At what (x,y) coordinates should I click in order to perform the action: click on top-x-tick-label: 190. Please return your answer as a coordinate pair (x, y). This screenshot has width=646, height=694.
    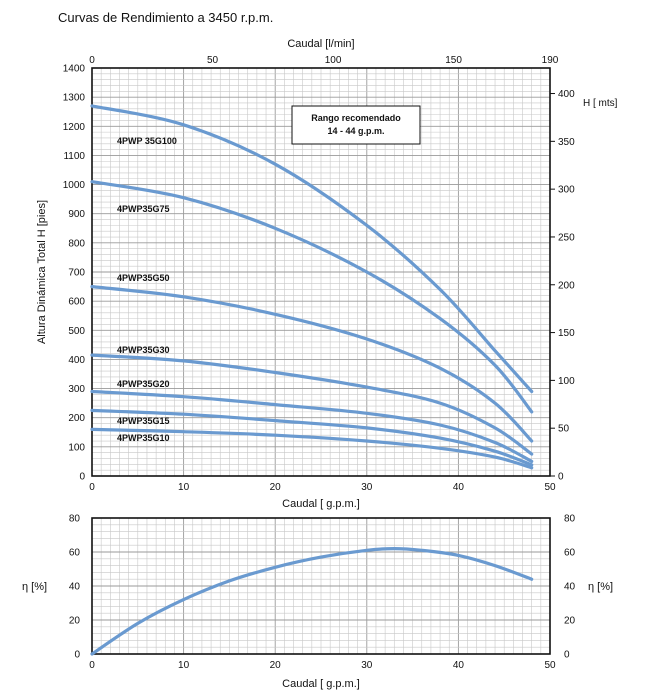
    Looking at the image, I should click on (550, 60).